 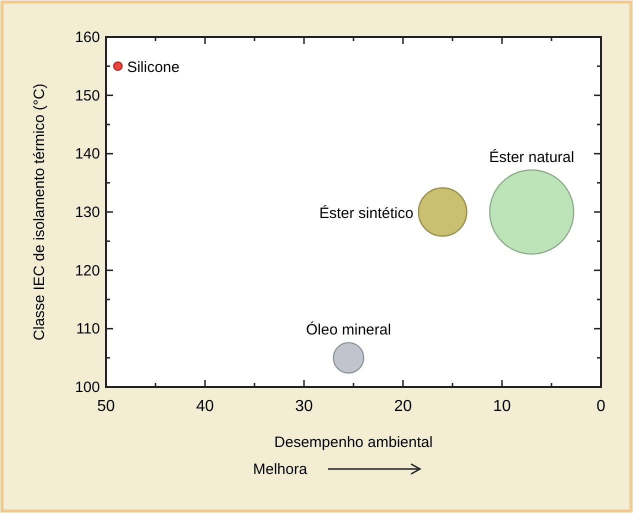 What do you see at coordinates (39, 212) in the screenshot?
I see `y-axis-title: Classe IEC de isolamento térmico (°C)` at bounding box center [39, 212].